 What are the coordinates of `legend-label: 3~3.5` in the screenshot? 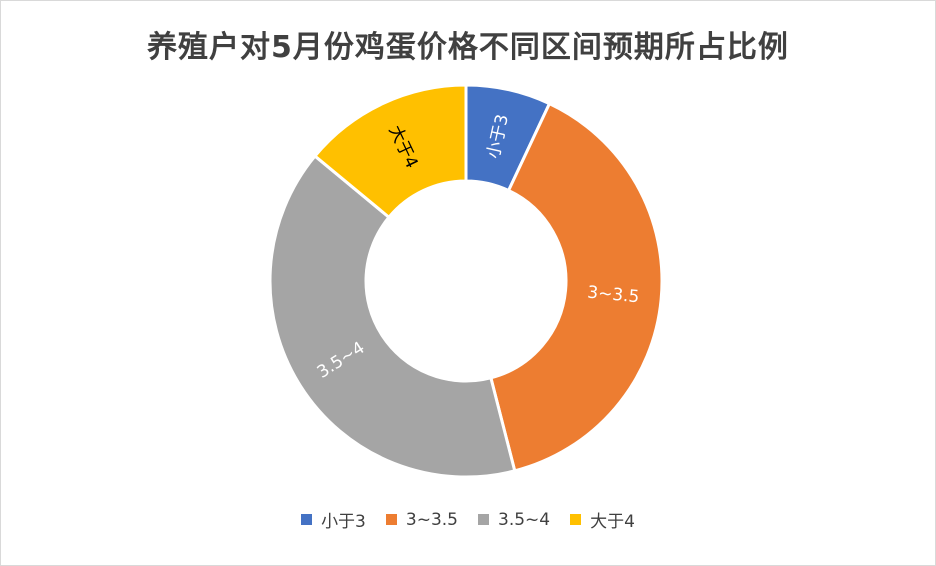 It's located at (431, 519).